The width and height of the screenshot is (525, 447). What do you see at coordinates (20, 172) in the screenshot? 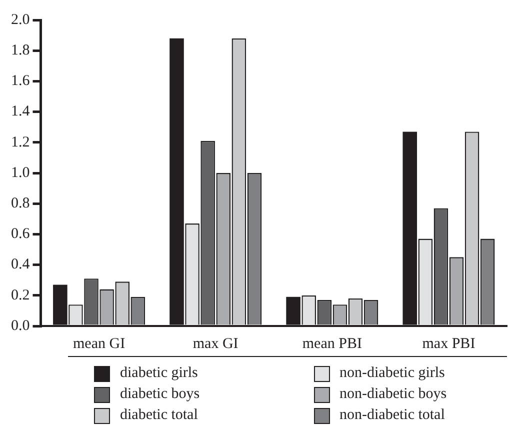
I see `y-tick-label: 1.0` at bounding box center [20, 172].